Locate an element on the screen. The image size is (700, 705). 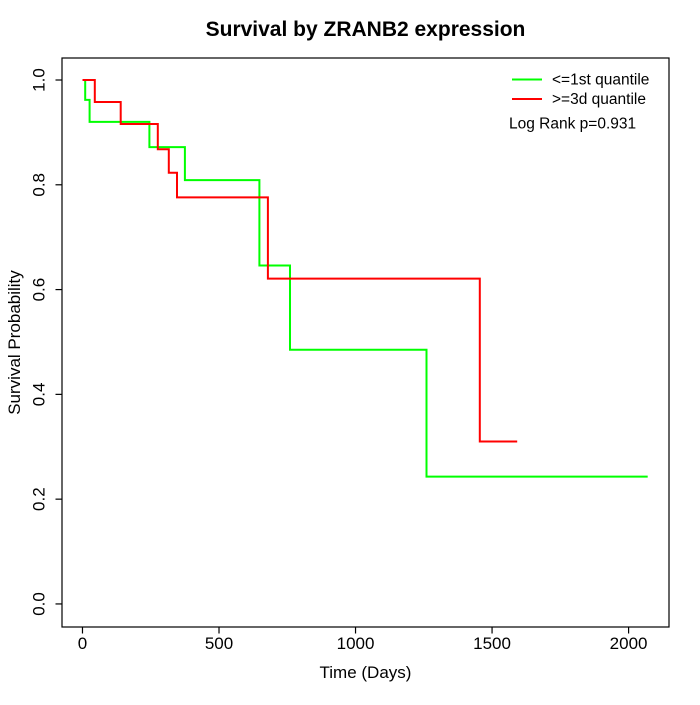
y-tick-label: 0.0 is located at coordinates (39, 604).